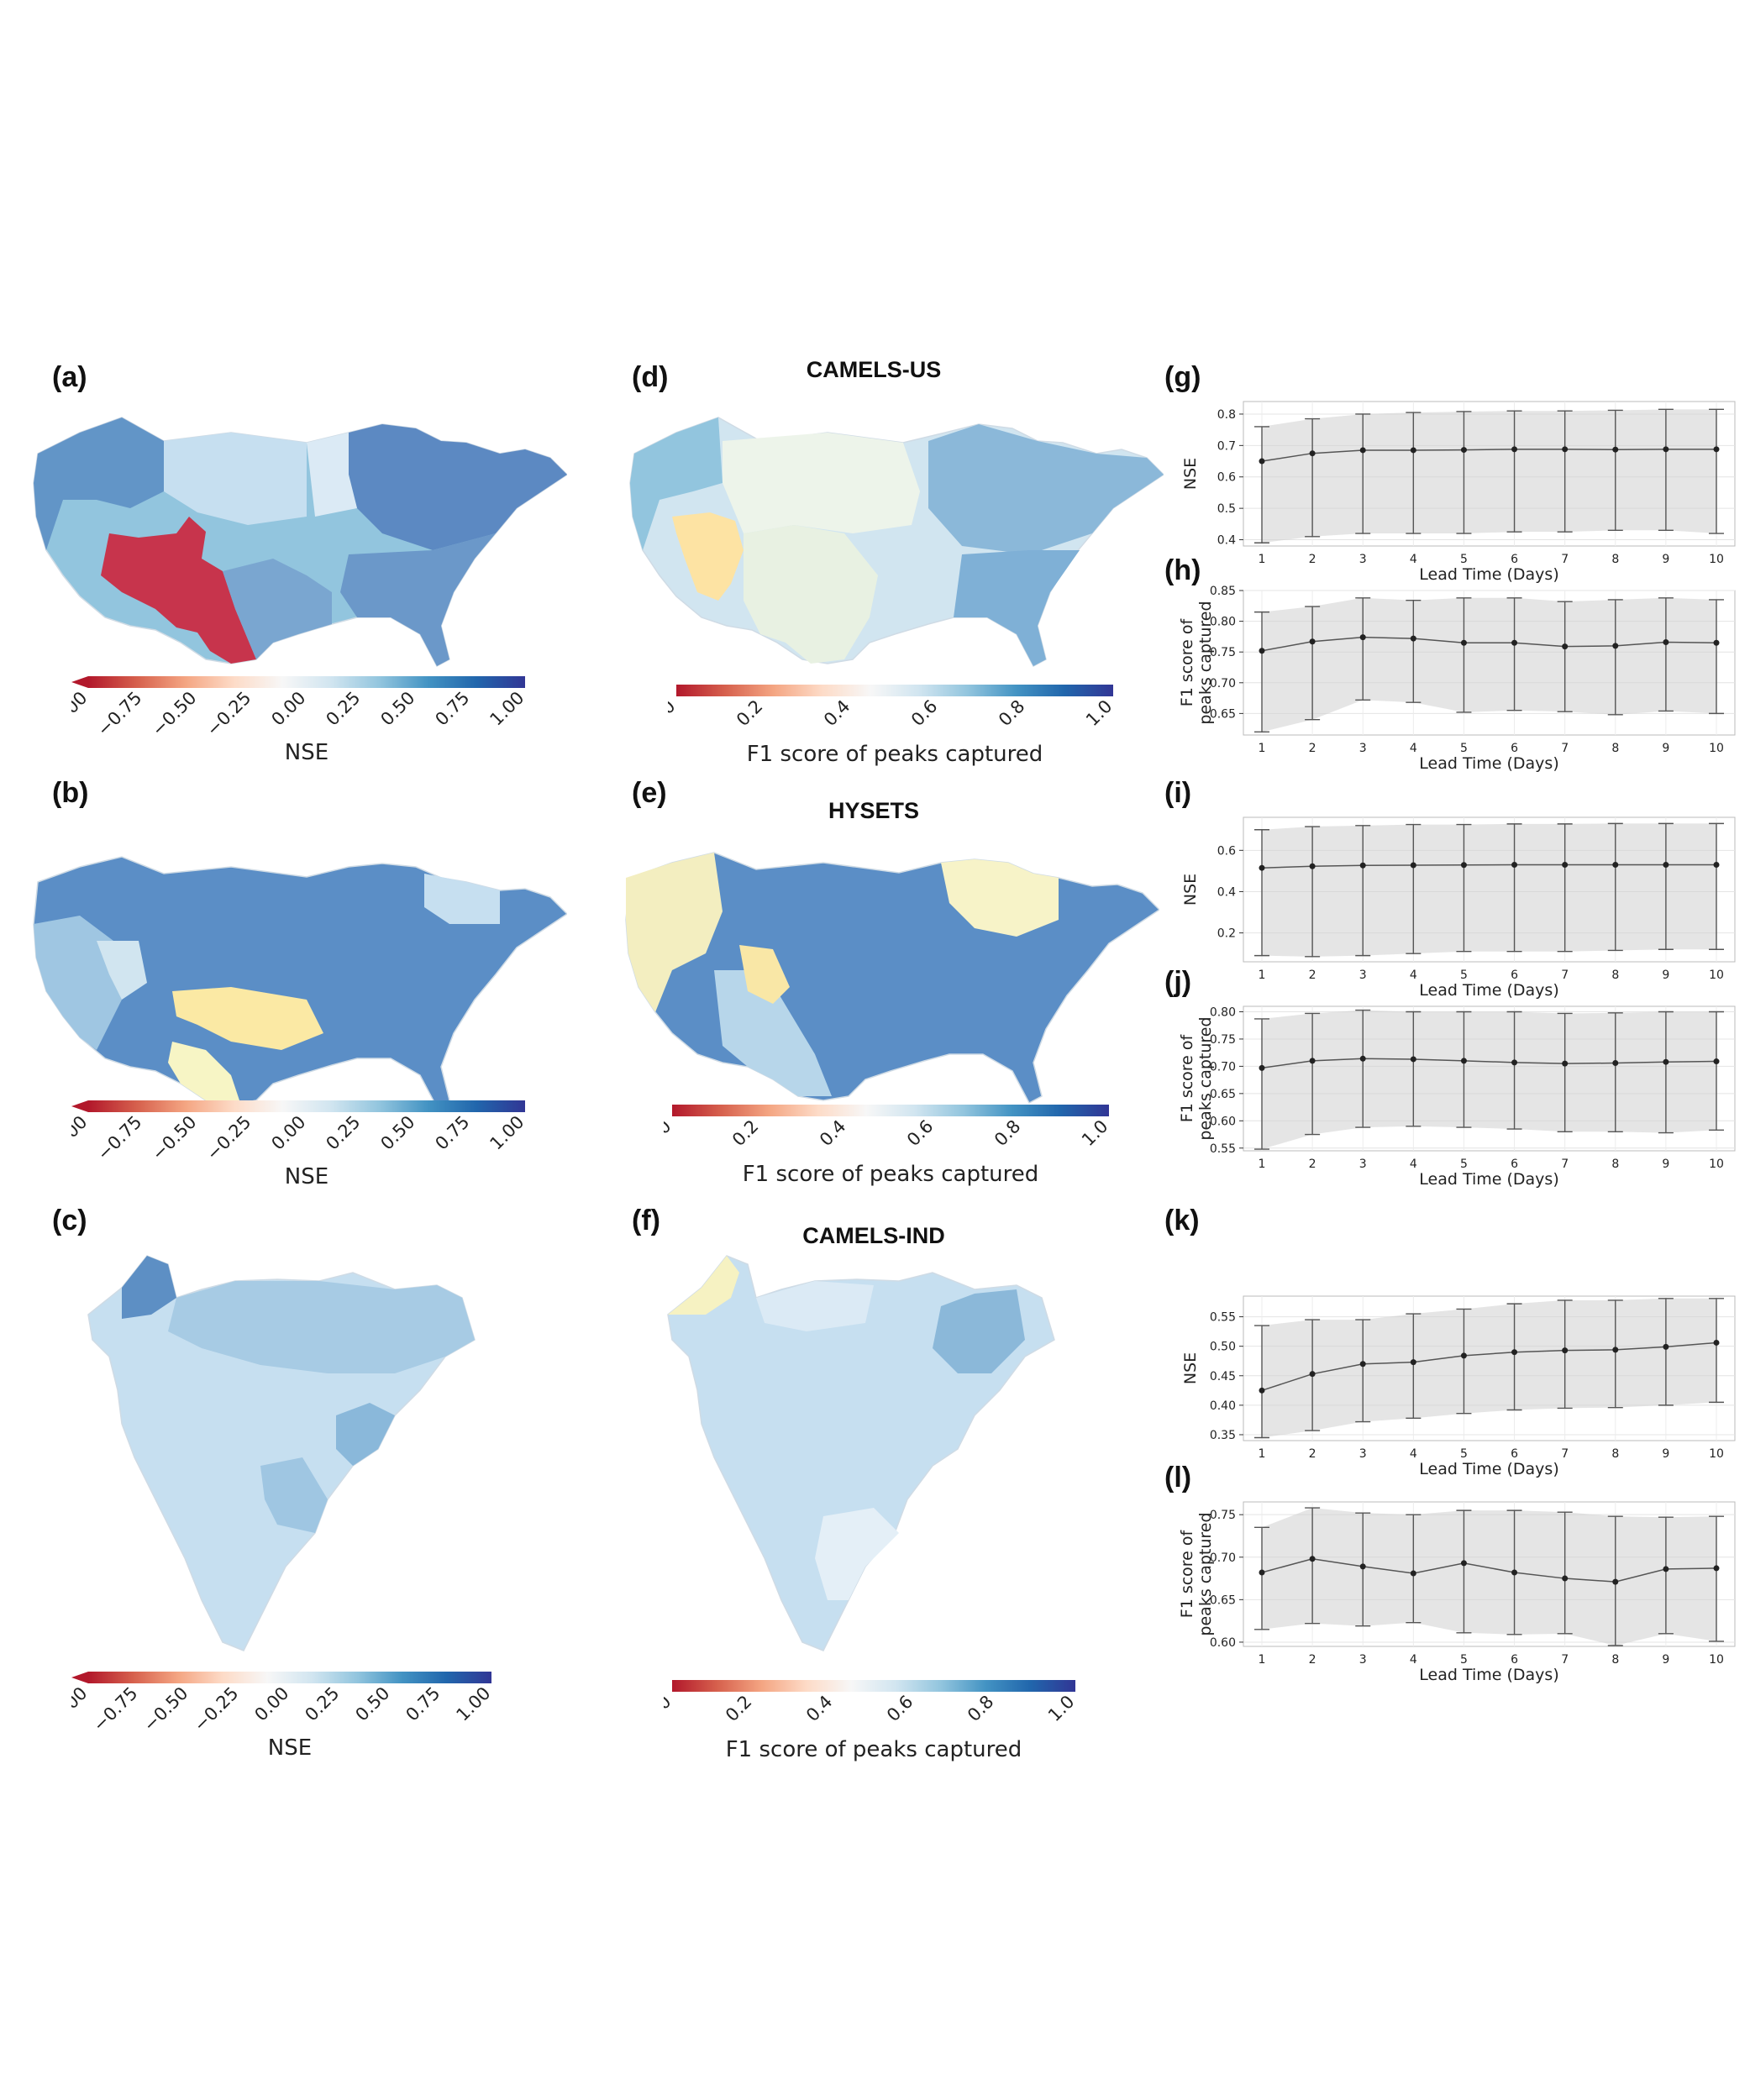 This screenshot has width=1750, height=2100. I want to click on us-region-nevada, so click(122, 970).